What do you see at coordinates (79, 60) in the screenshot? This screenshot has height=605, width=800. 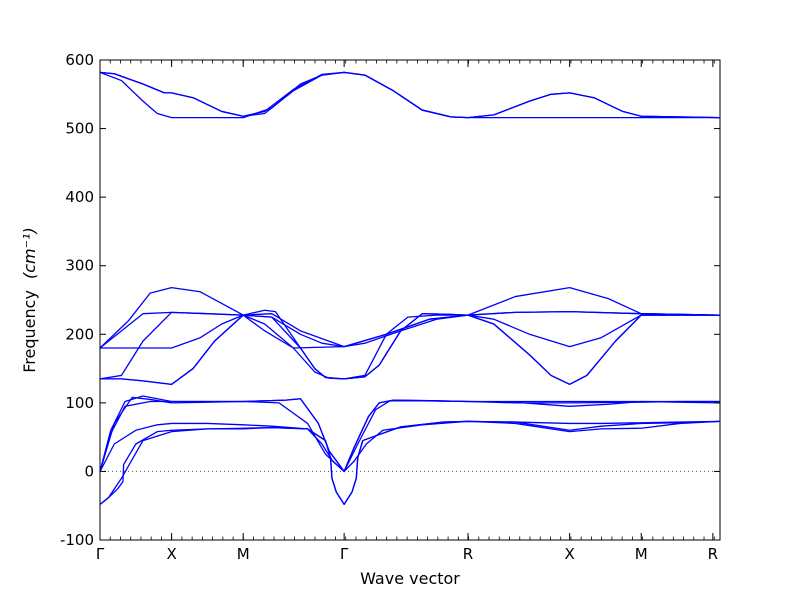 I see `y-tick-label: 600` at bounding box center [79, 60].